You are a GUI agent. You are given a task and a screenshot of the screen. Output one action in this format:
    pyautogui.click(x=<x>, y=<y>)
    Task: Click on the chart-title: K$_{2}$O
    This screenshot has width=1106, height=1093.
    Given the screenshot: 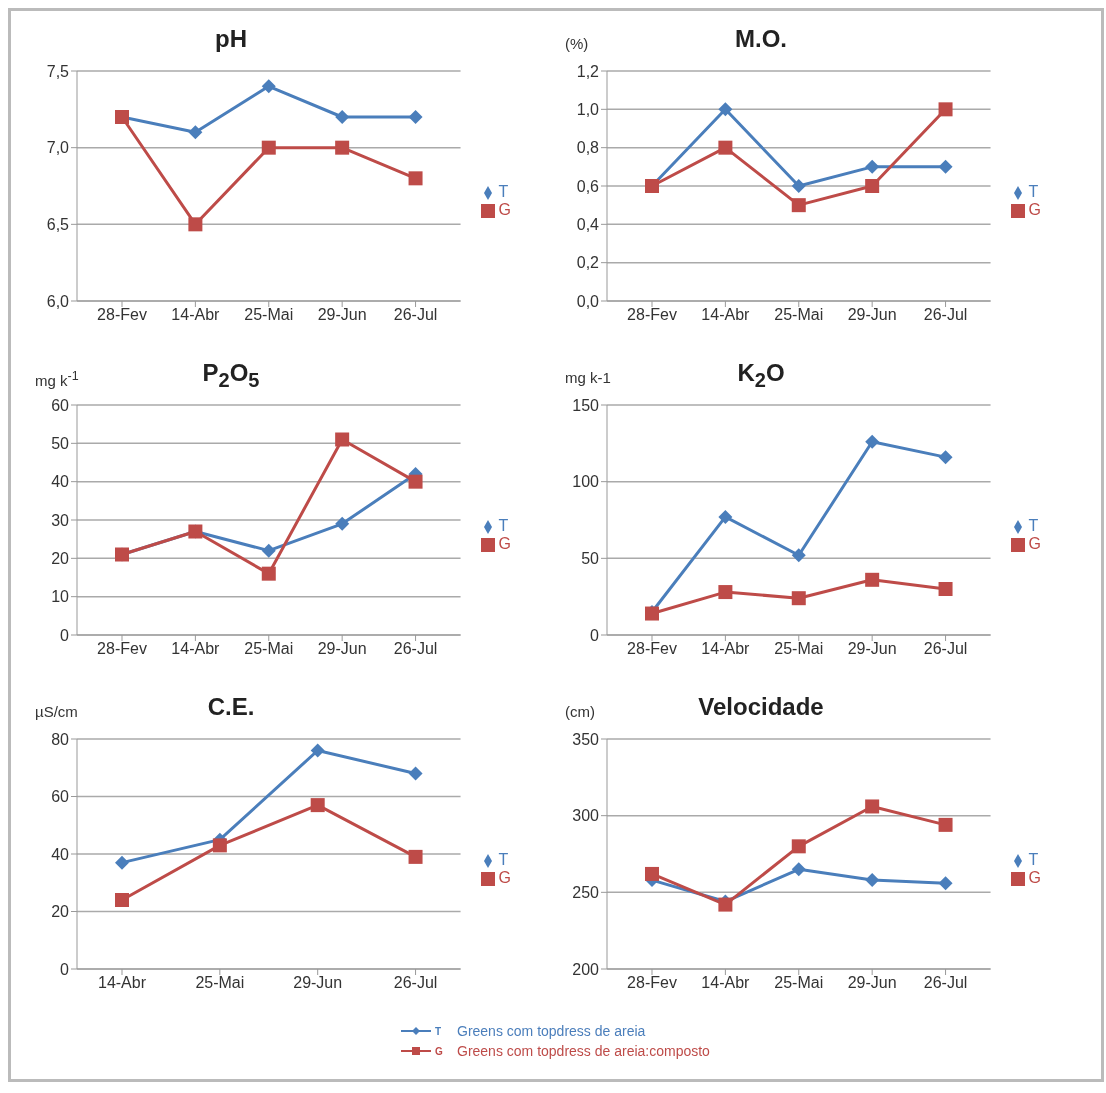 What is the action you would take?
    pyautogui.click(x=761, y=375)
    